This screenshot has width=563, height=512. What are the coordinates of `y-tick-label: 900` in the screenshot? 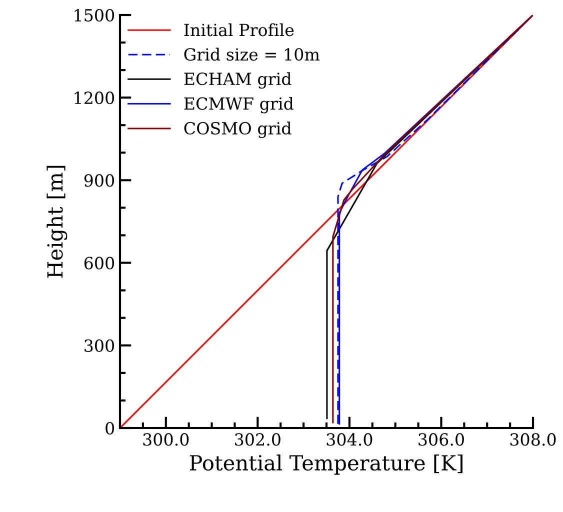 It's located at (99, 180).